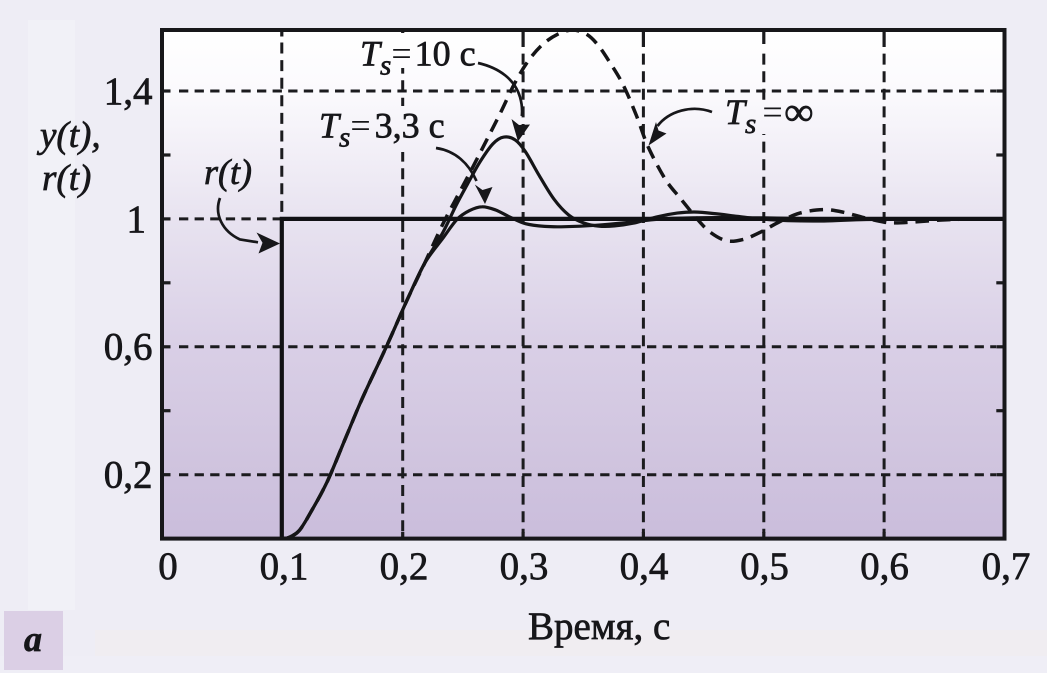  I want to click on svg-text: 0,3, so click(524, 566).